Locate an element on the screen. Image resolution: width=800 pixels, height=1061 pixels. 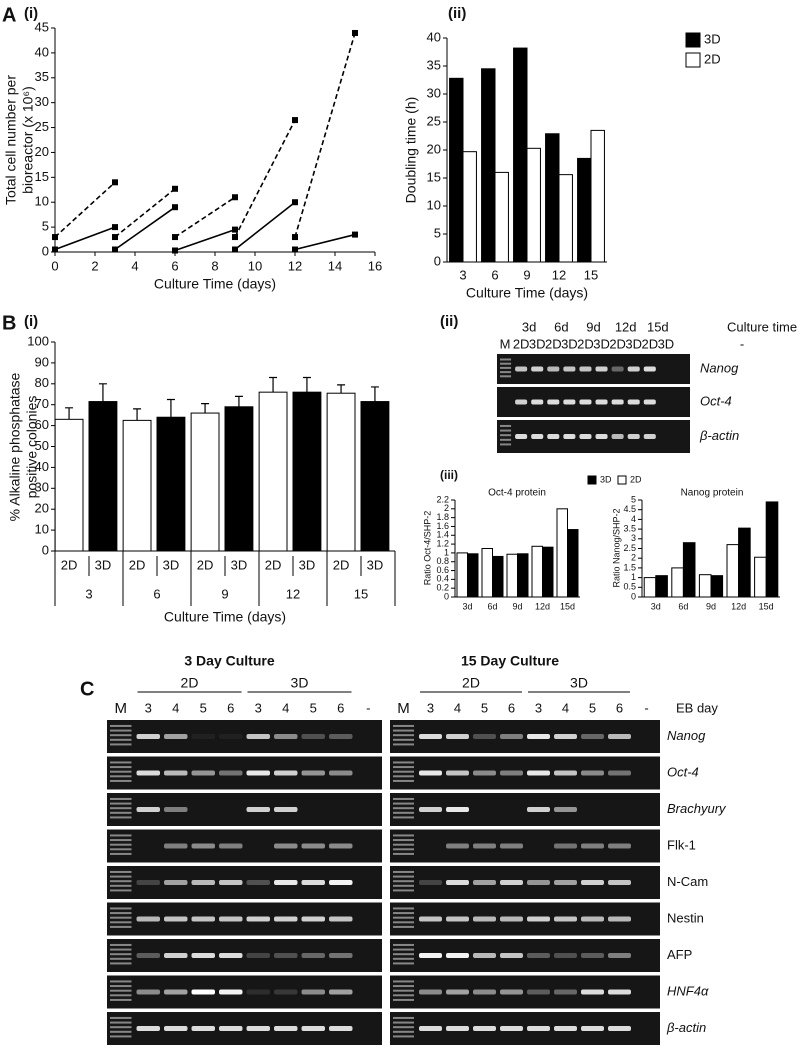
lane-label: 3D is located at coordinates (633, 343).